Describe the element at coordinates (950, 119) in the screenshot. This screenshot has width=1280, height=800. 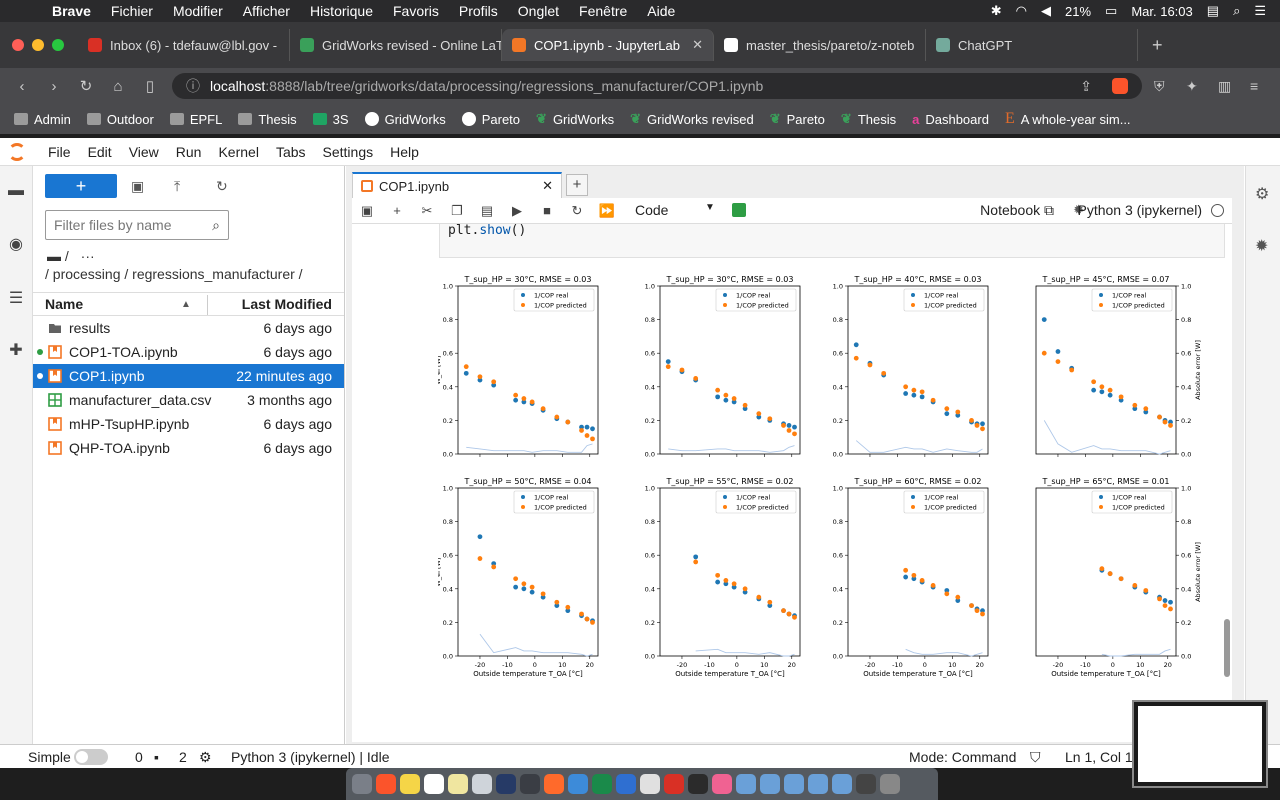
I see `bookmark-item: a Dashboard` at that location.